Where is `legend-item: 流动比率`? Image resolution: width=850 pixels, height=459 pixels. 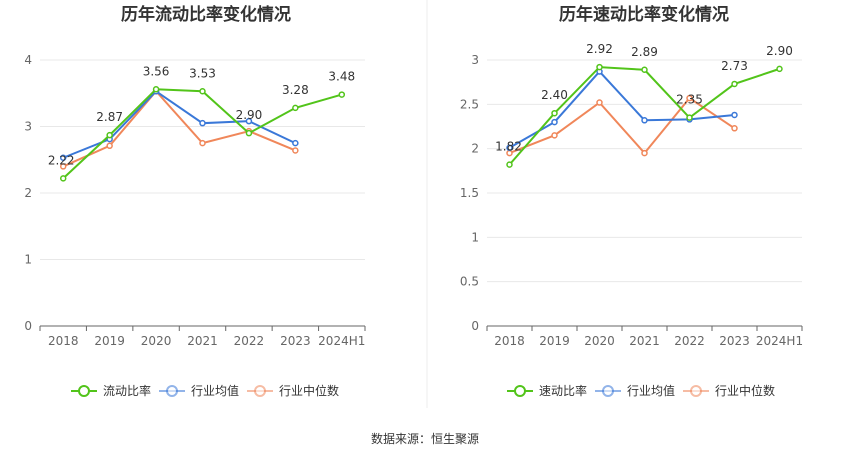 legend-item: 流动比率 is located at coordinates (111, 390).